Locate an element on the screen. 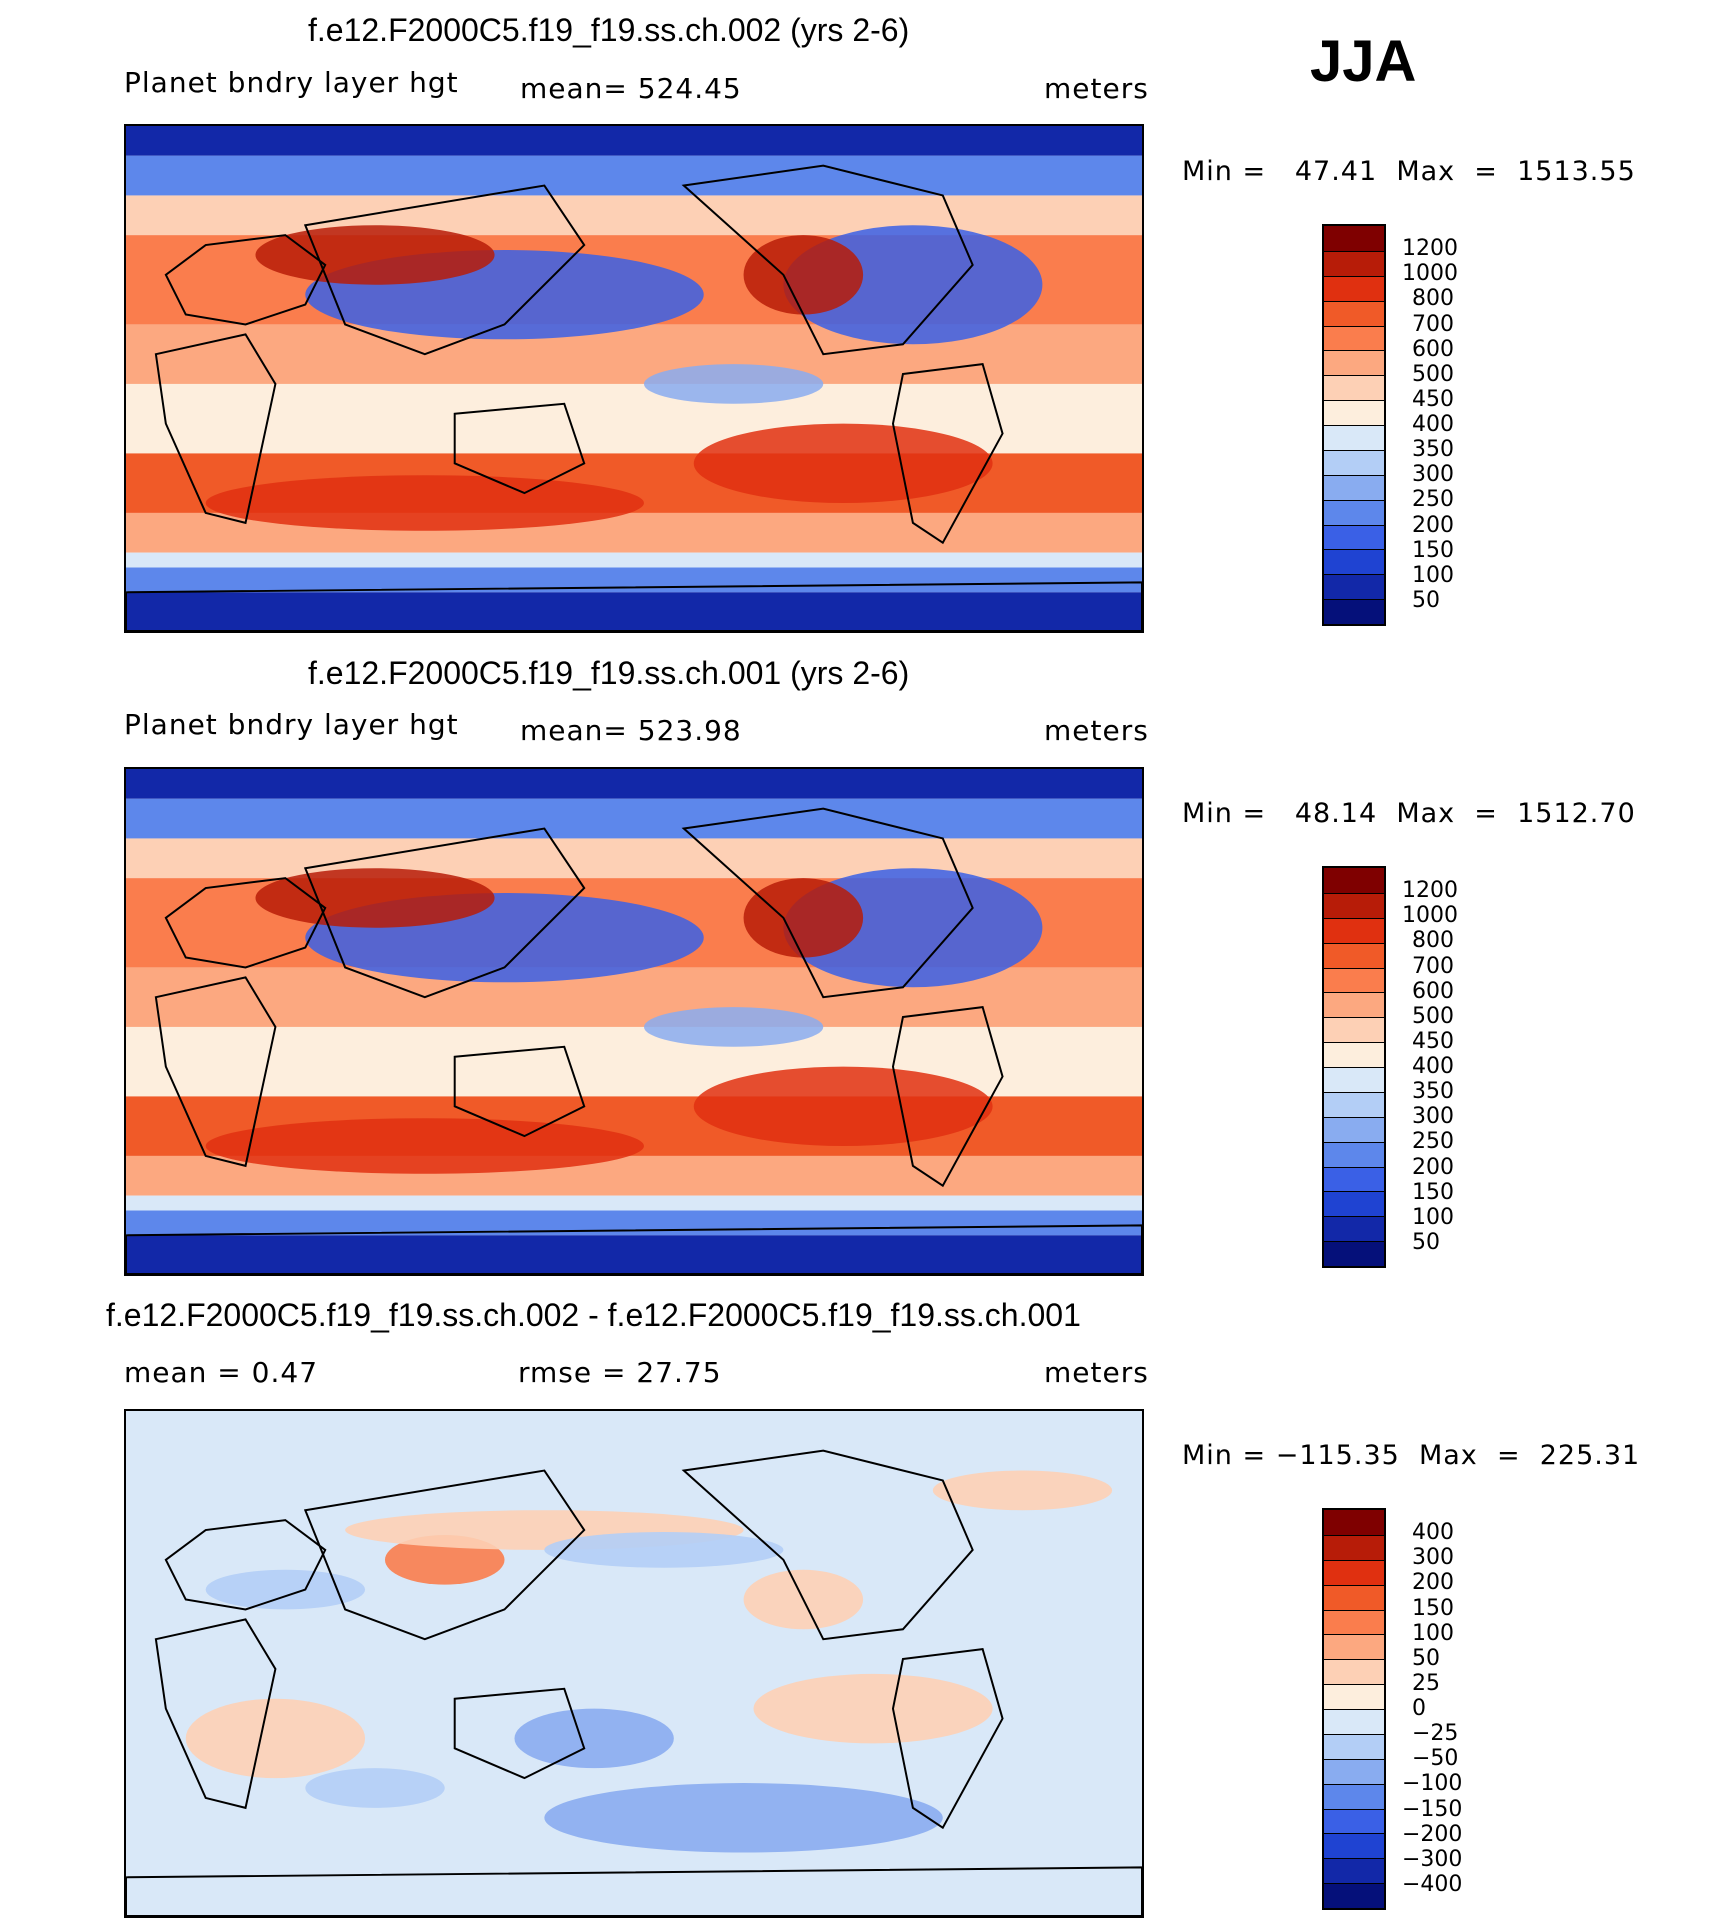  colorbar-tick-label: 25 is located at coordinates (1426, 1683).